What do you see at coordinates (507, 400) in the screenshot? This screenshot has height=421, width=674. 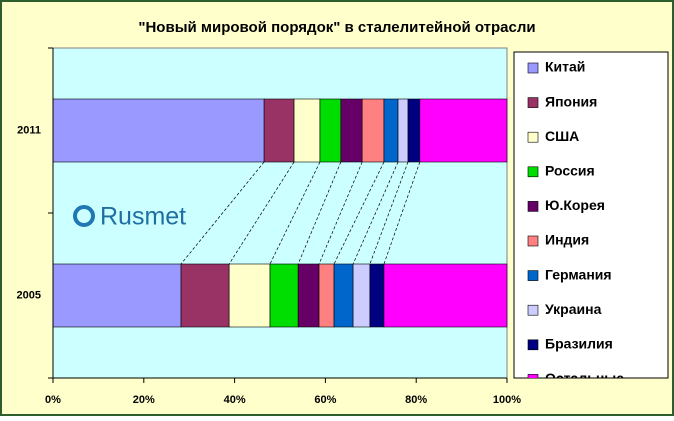 I see `x-tick-label: 100%` at bounding box center [507, 400].